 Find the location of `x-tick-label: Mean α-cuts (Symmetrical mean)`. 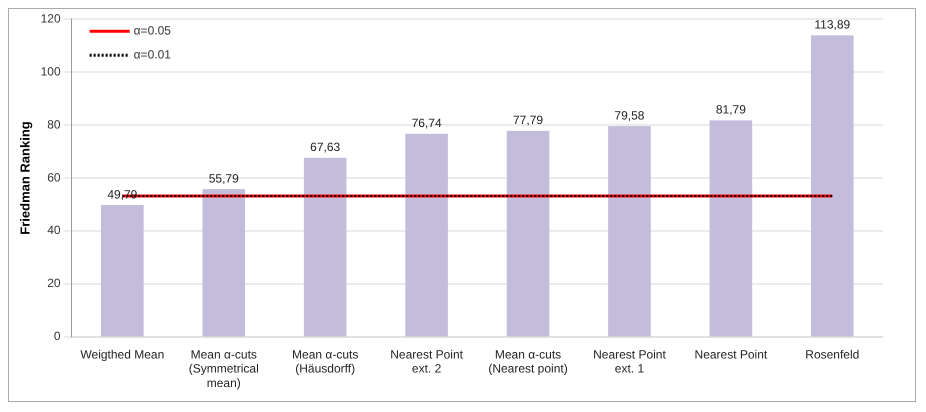

x-tick-label: Mean α-cuts (Symmetrical mean) is located at coordinates (223, 368).